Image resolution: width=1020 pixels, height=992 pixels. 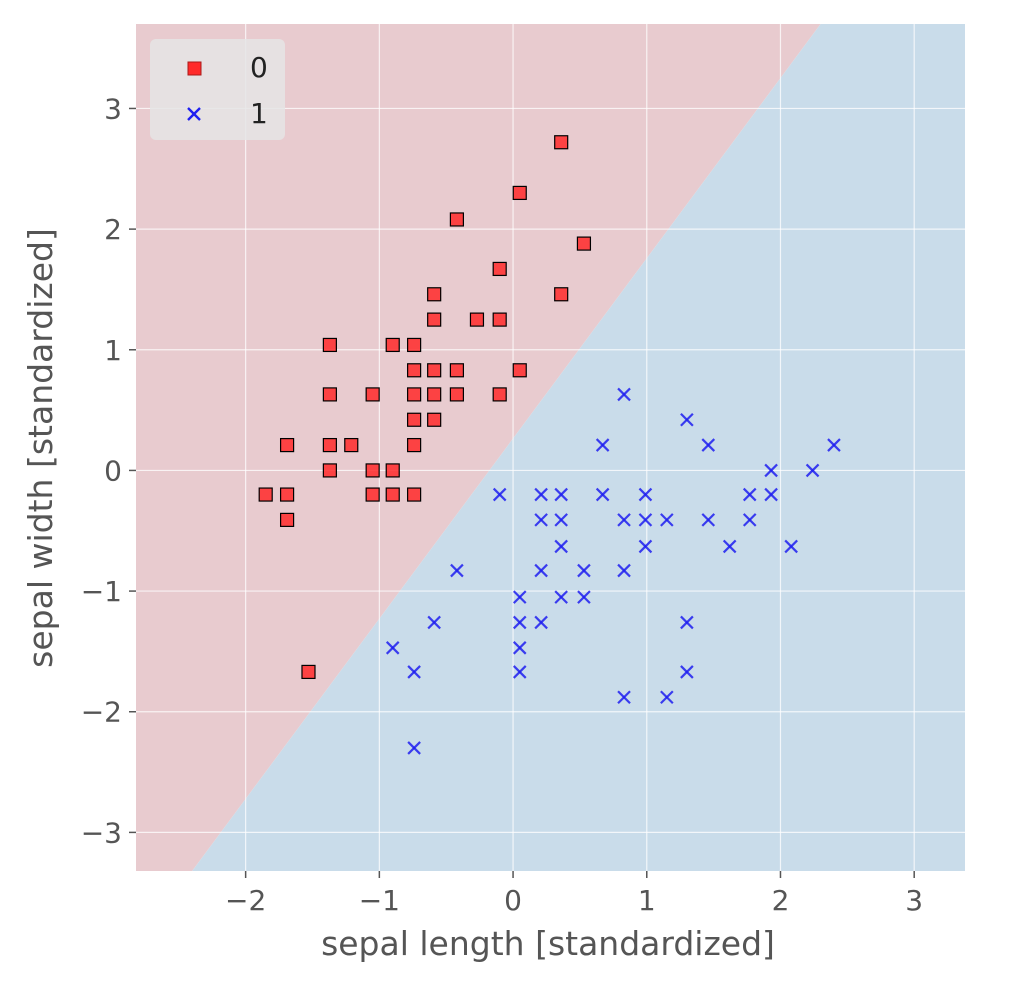 What do you see at coordinates (245, 900) in the screenshot?
I see `x-tick-label: −2` at bounding box center [245, 900].